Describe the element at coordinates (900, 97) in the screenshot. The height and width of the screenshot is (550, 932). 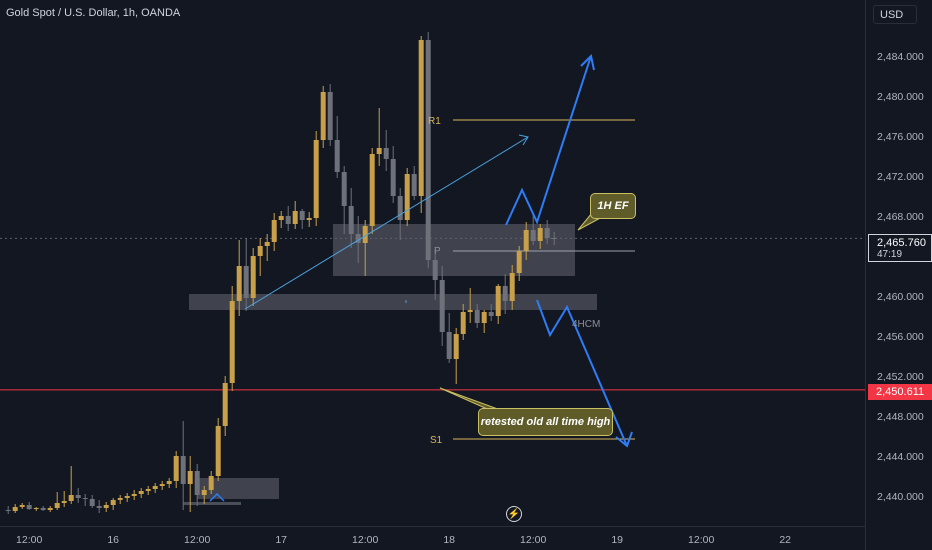
I see `price-tick-label: 2,480.000` at that location.